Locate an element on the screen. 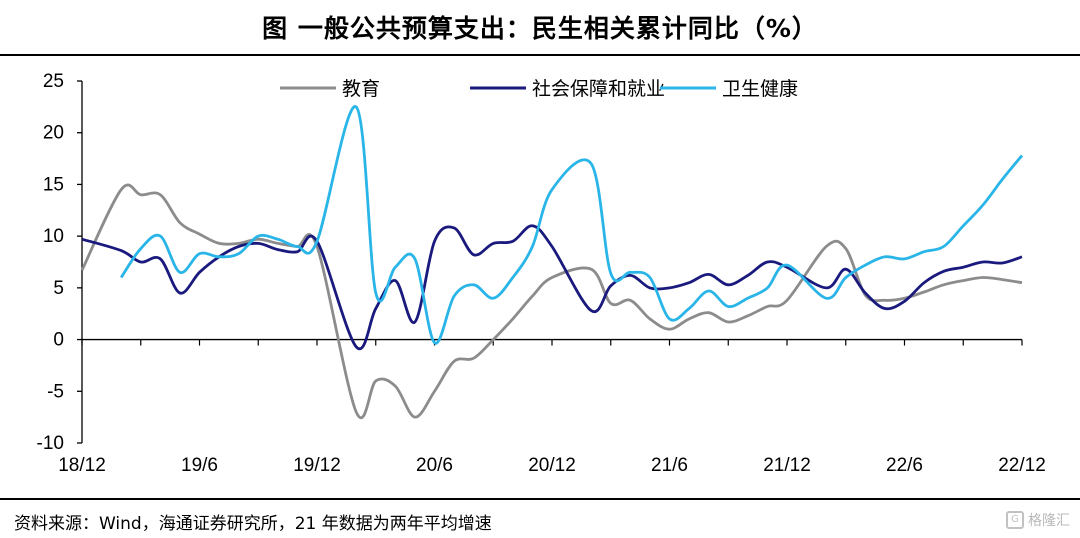  legend-label: 卫生健康 is located at coordinates (760, 89).